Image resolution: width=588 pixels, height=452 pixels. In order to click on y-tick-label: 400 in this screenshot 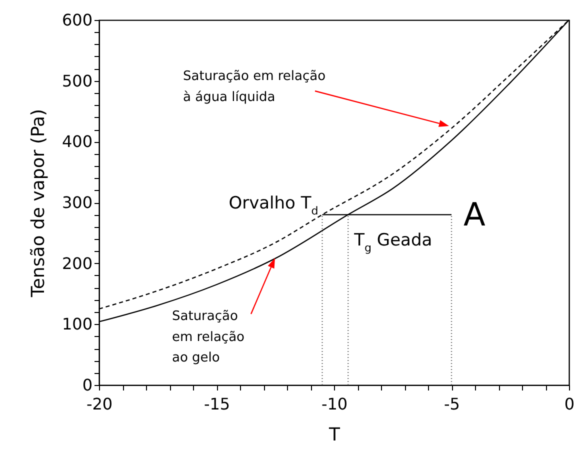, I will do `click(77, 142)`.